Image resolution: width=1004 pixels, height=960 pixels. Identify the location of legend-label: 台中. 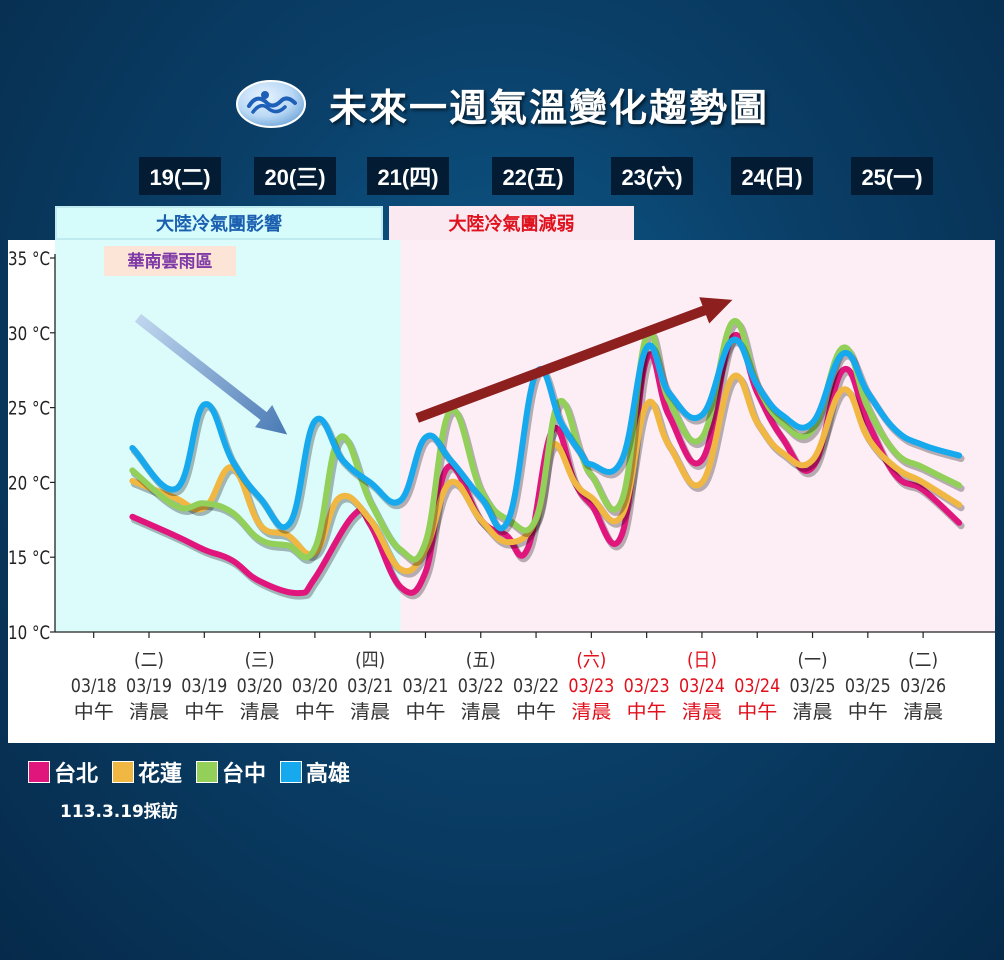
(244, 774).